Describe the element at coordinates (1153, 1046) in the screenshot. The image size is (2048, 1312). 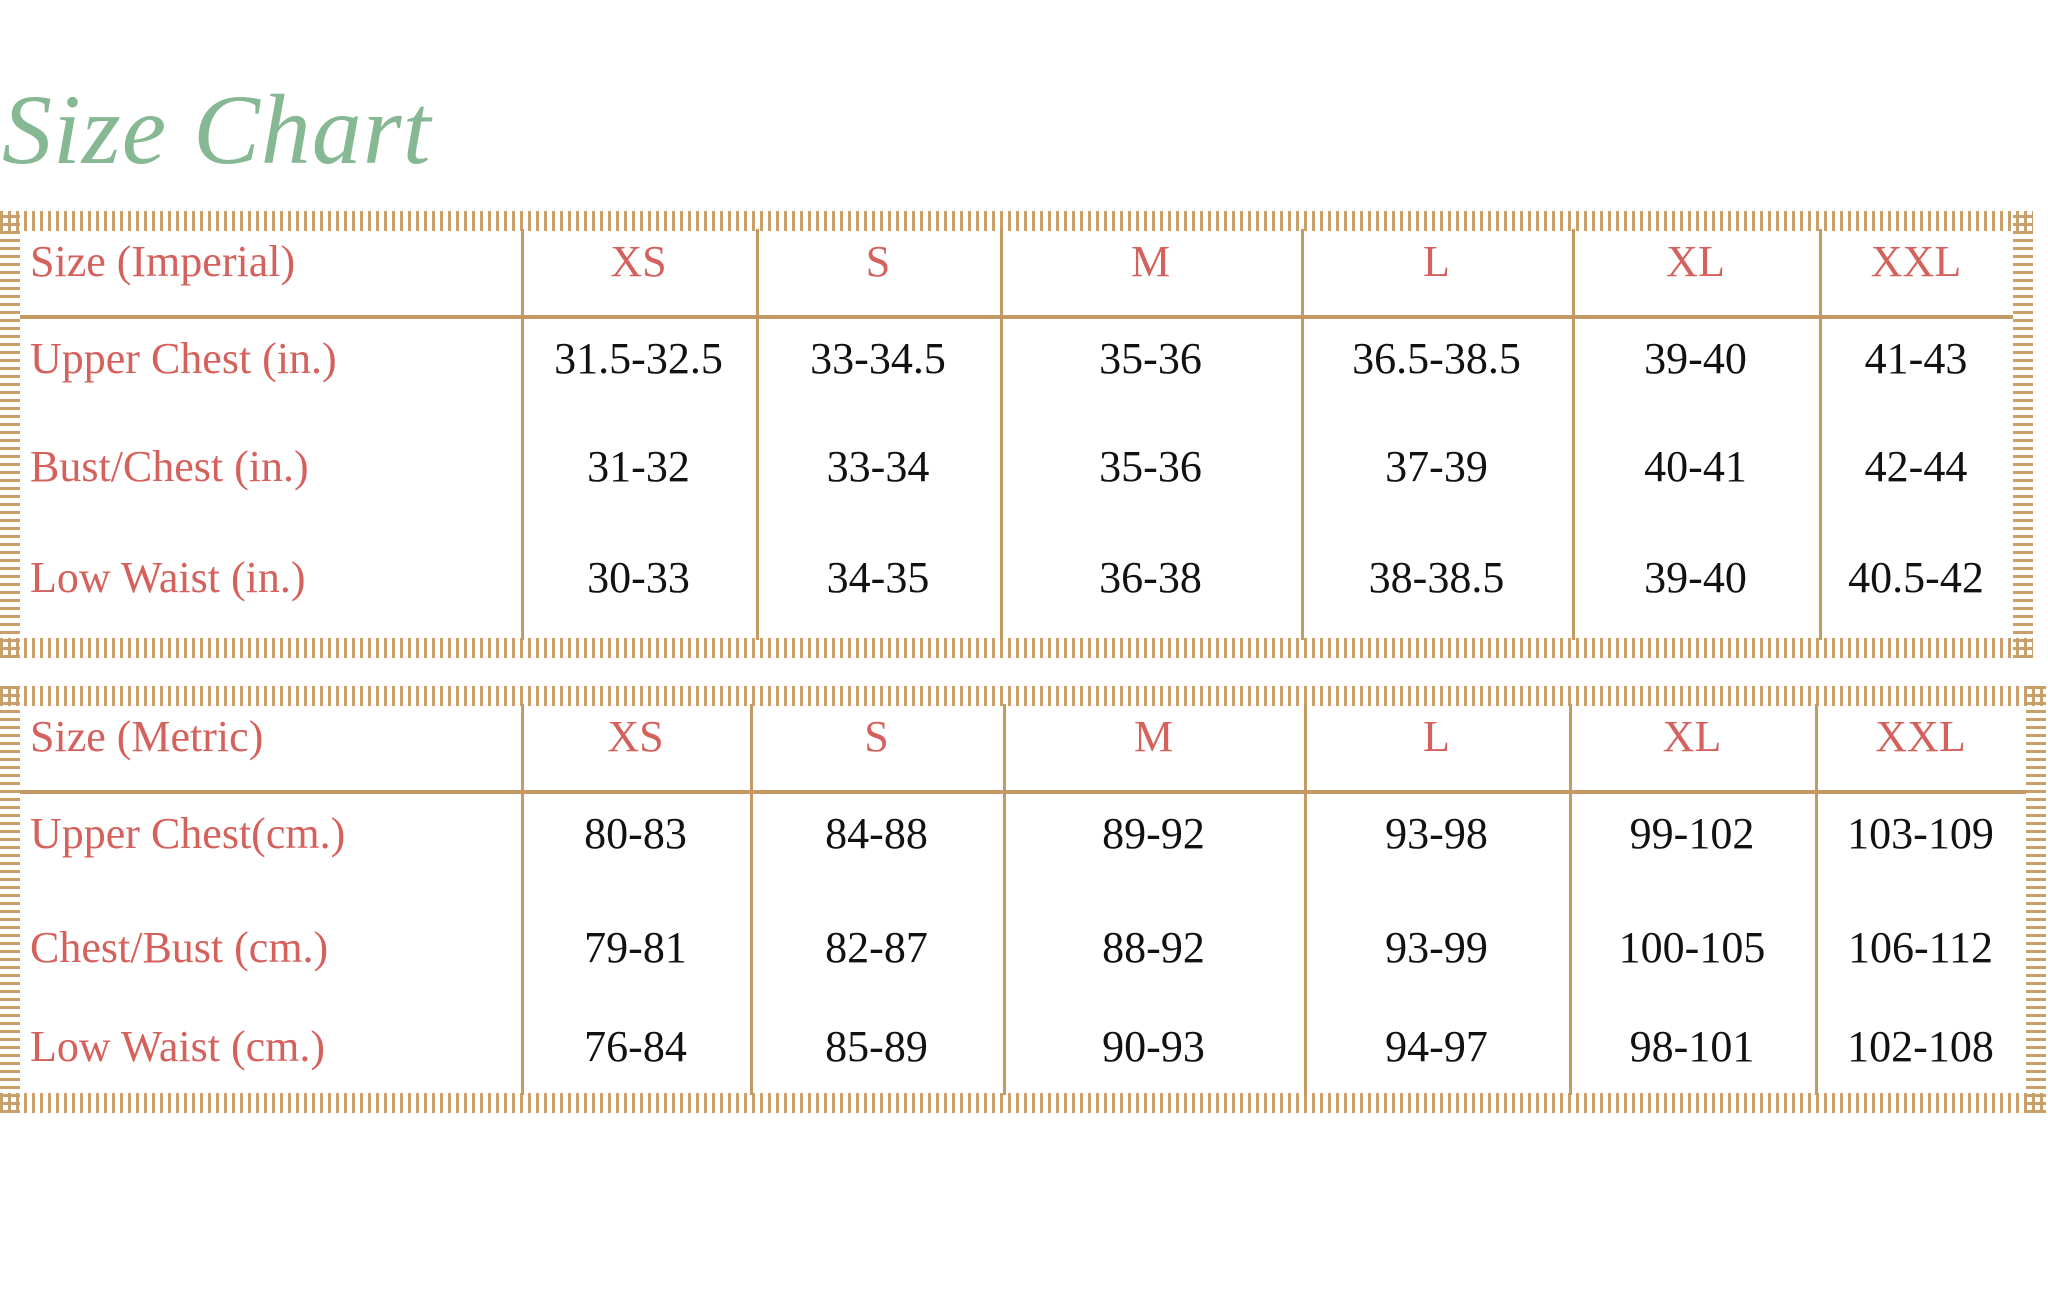
I see `cell: 90-93` at that location.